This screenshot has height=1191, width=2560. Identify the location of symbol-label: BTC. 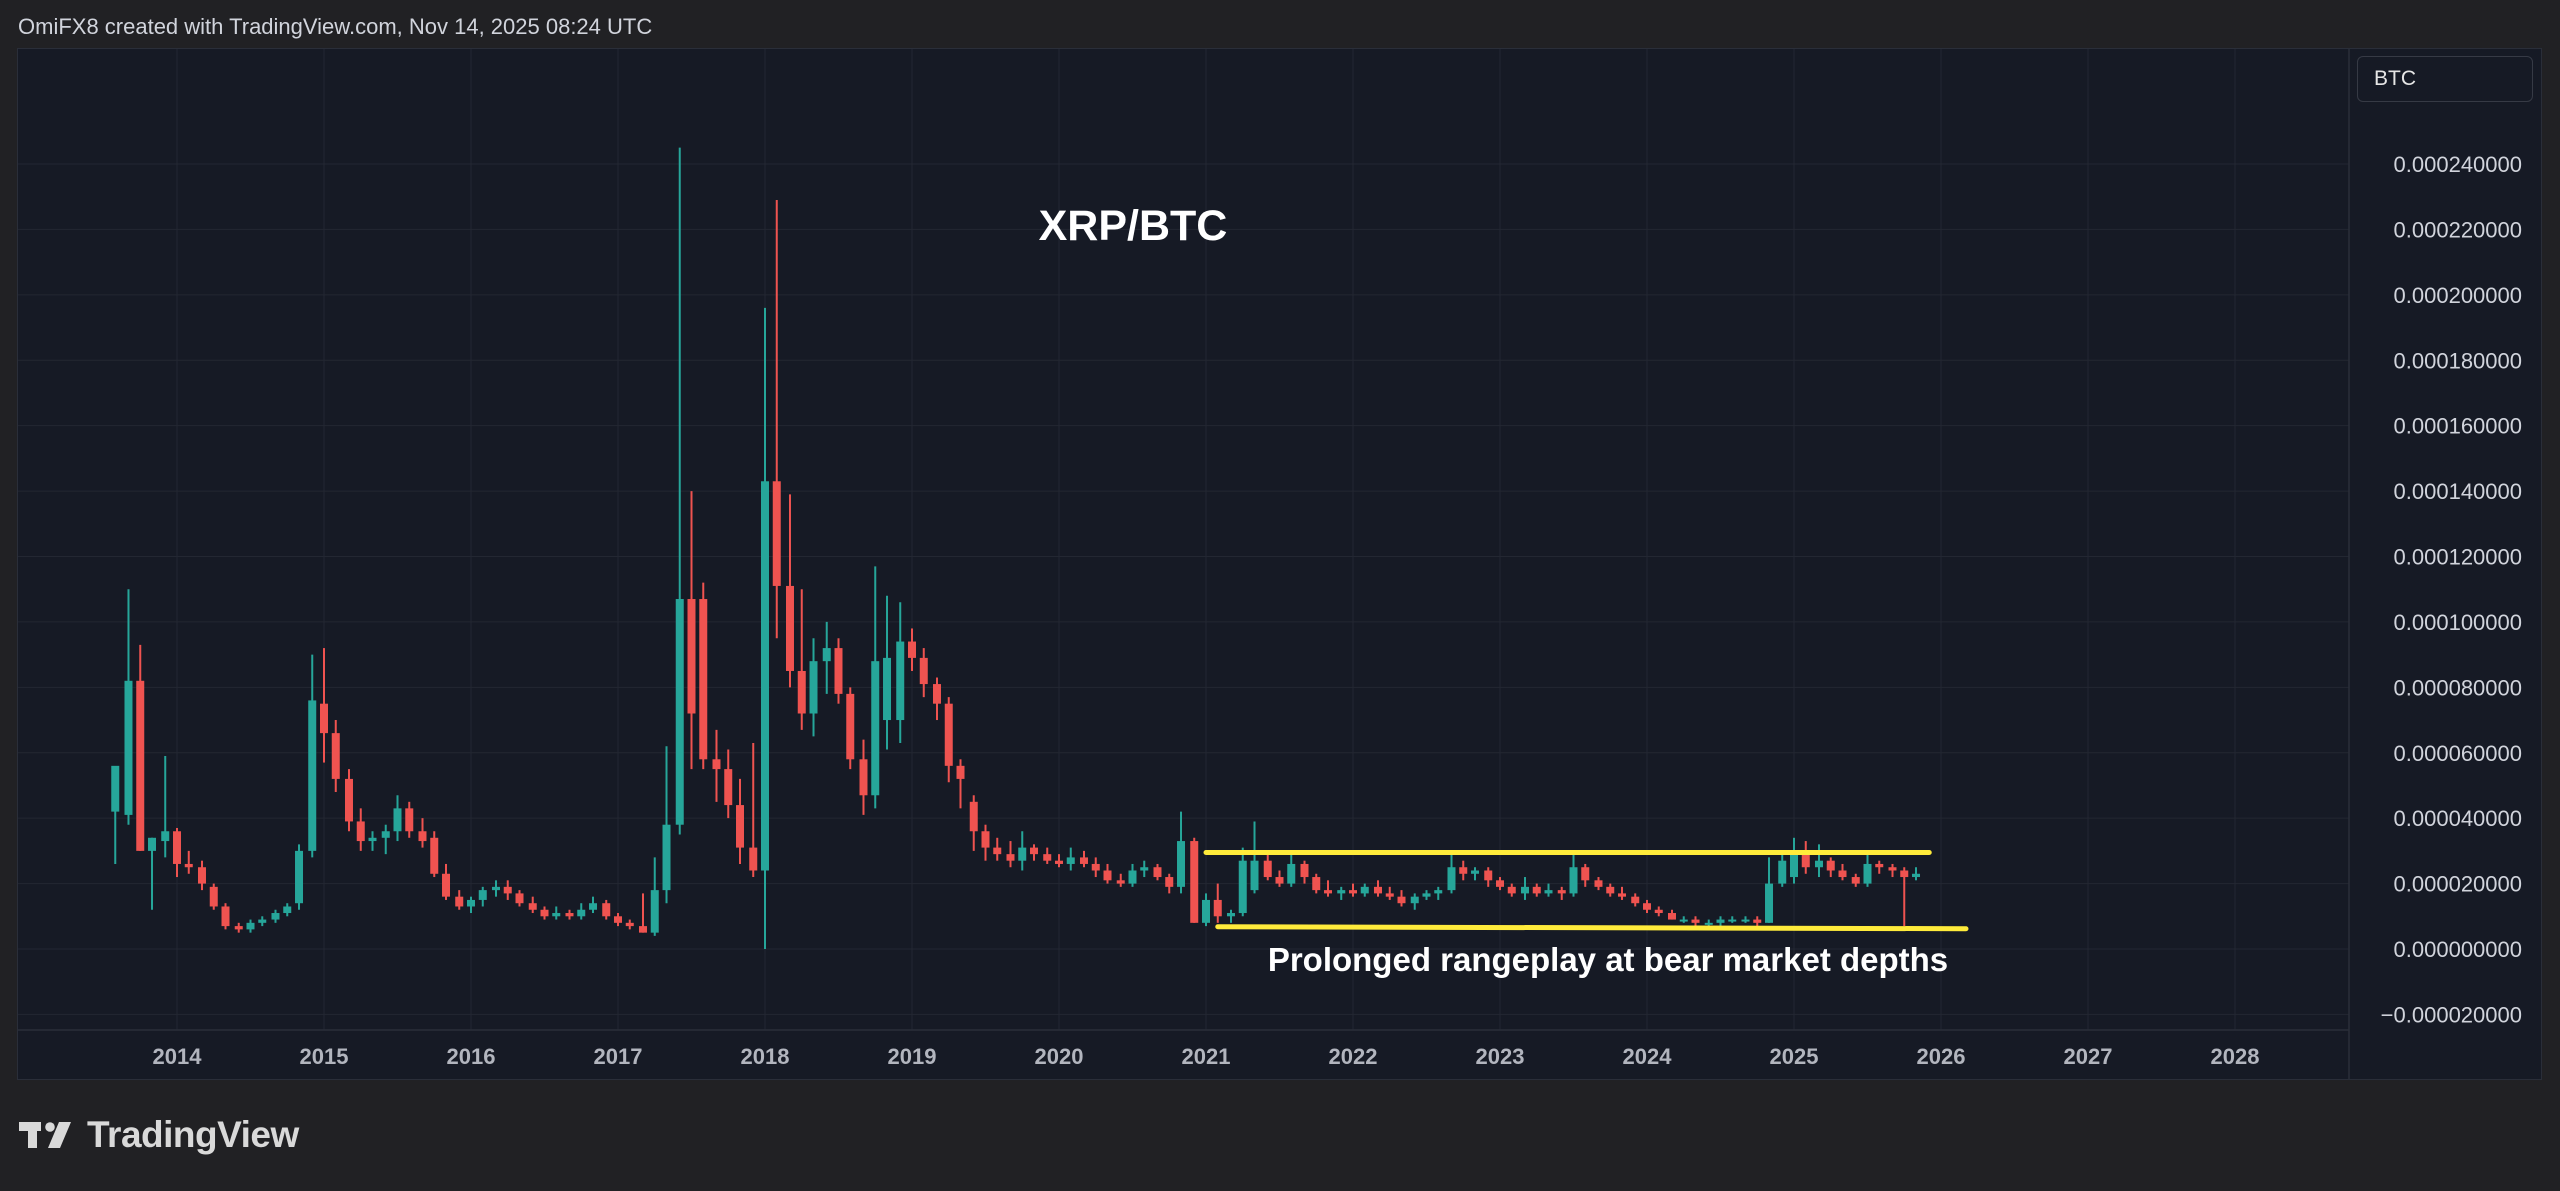
(2445, 79).